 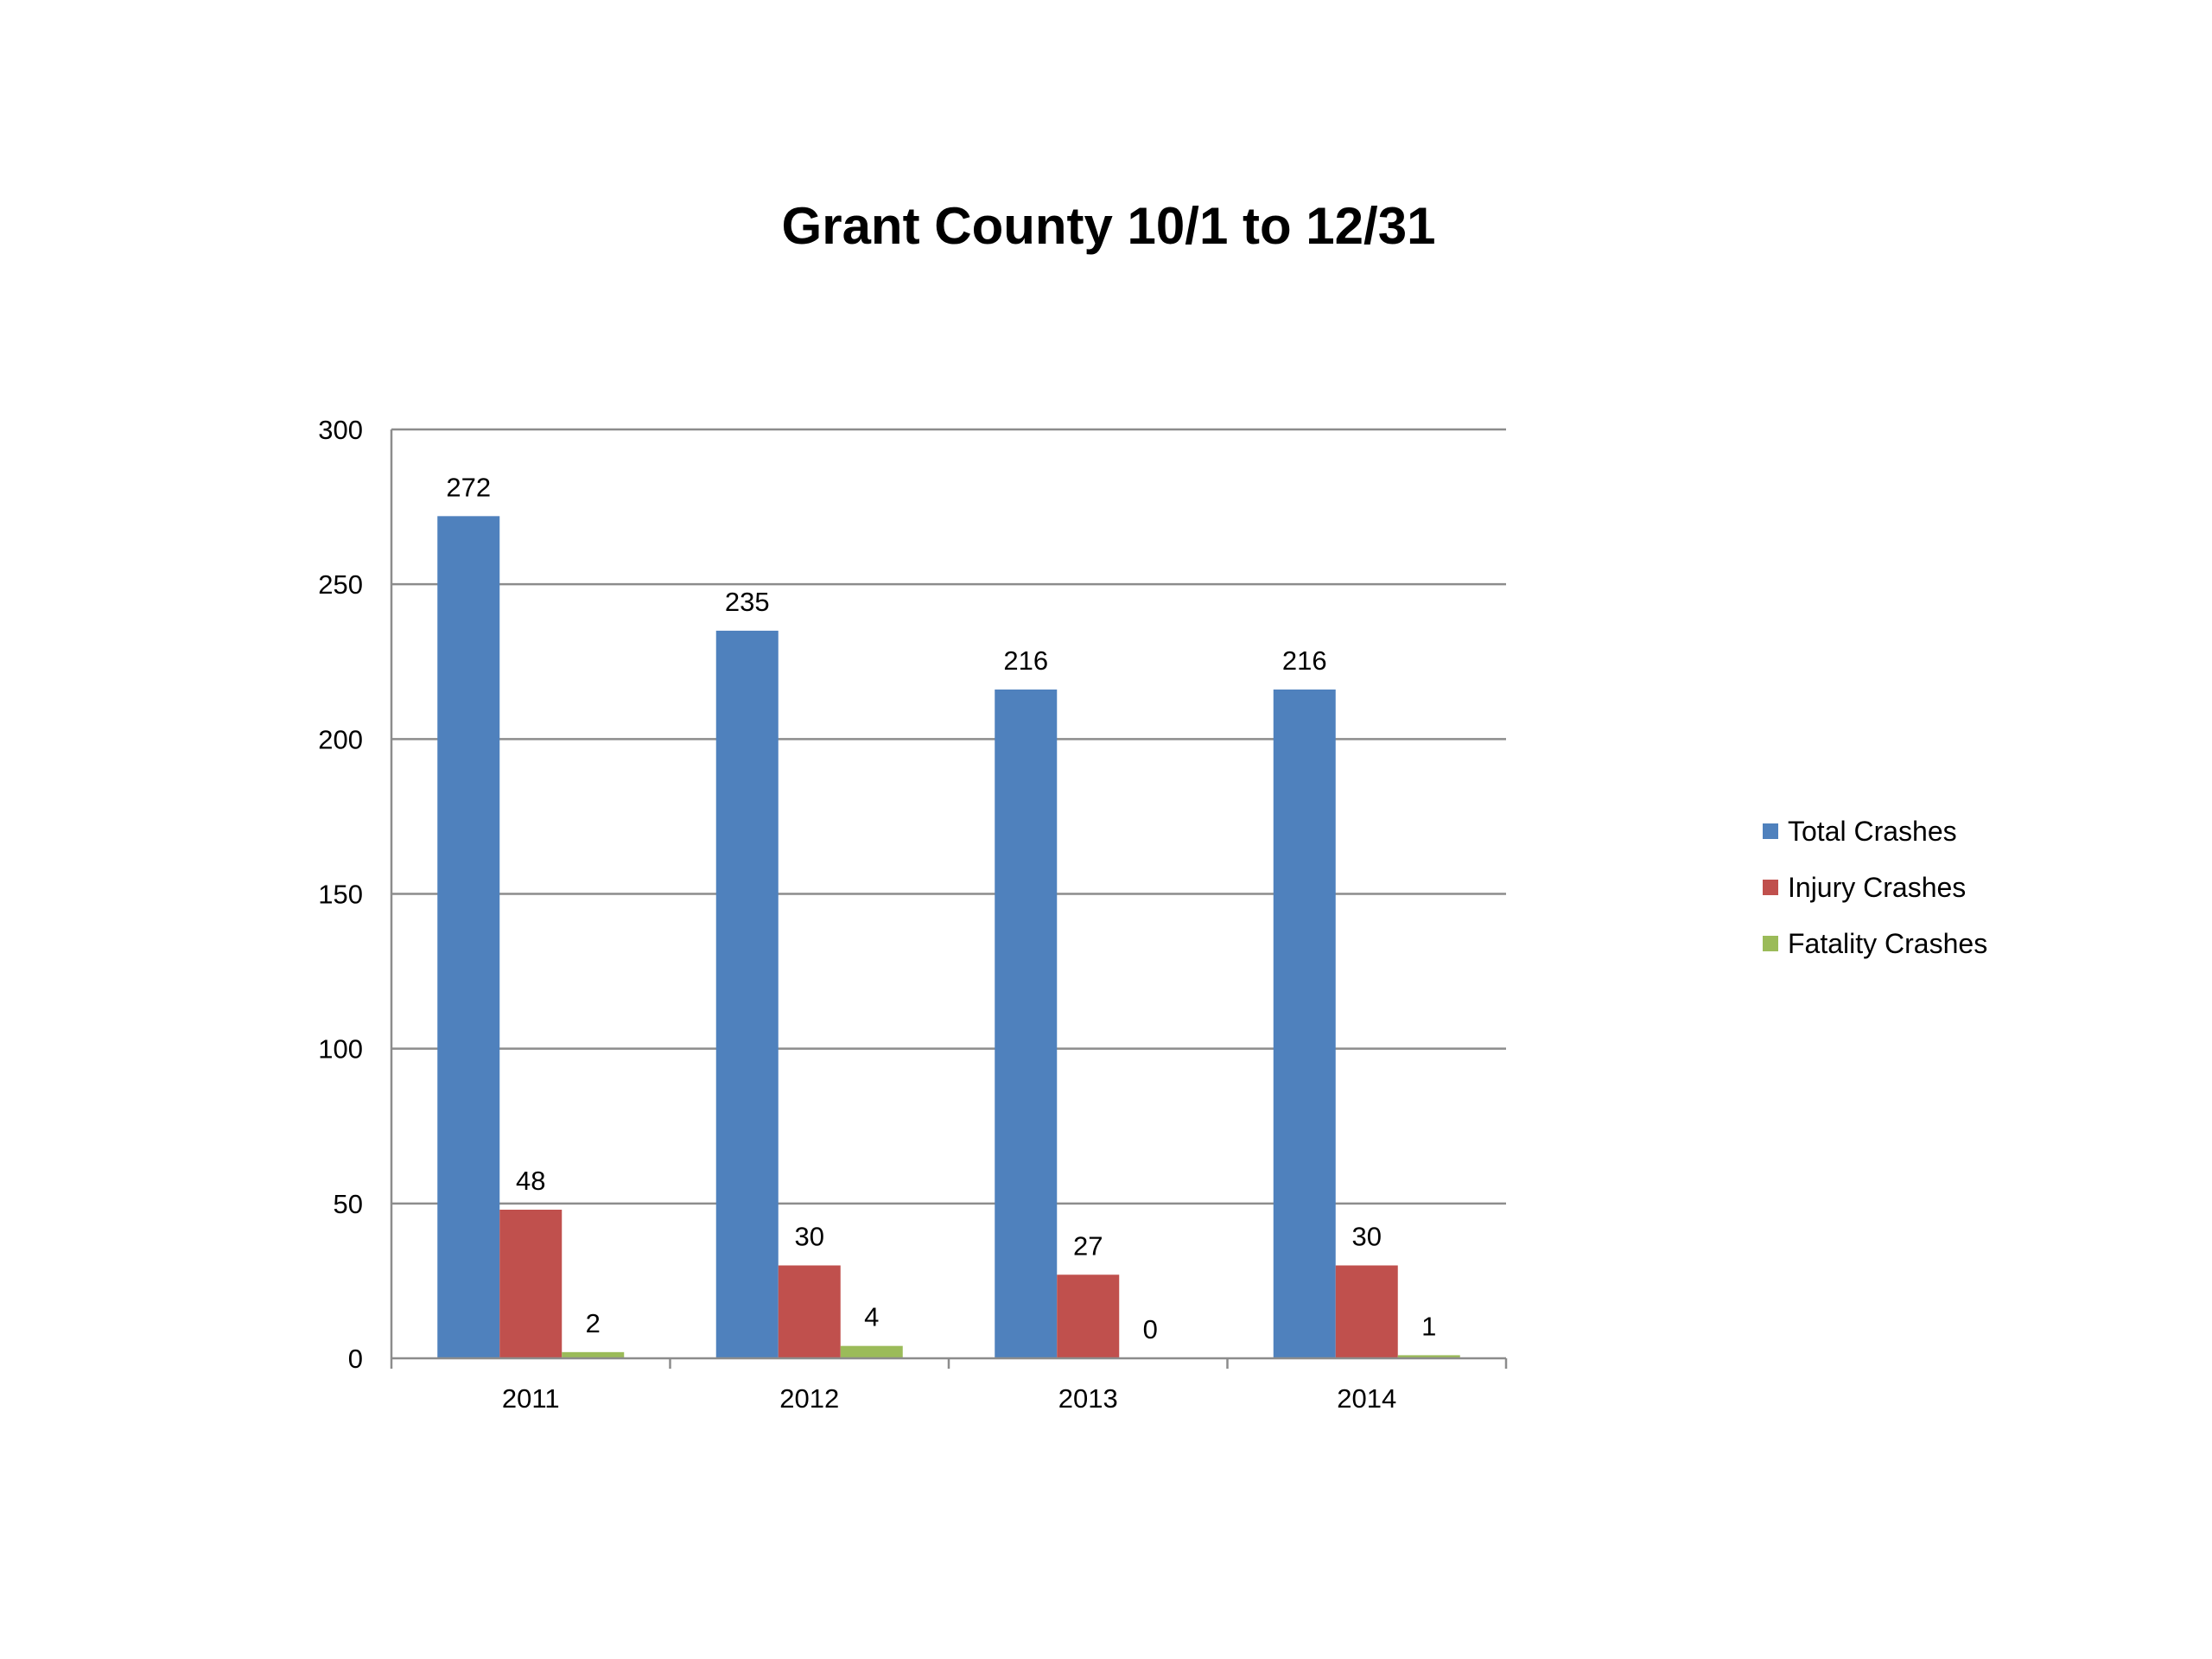 I want to click on x-tick-label-2011: 2011, so click(x=531, y=1398).